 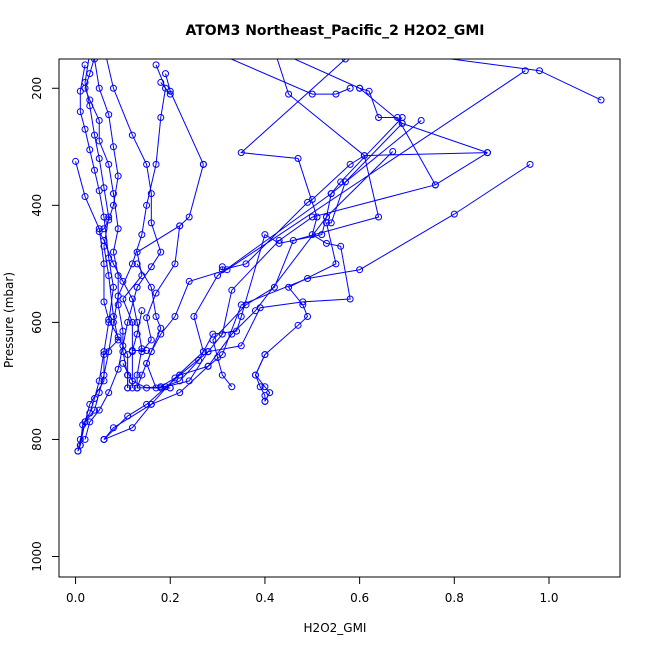 I want to click on x-tick-label: 0.8, so click(x=454, y=598).